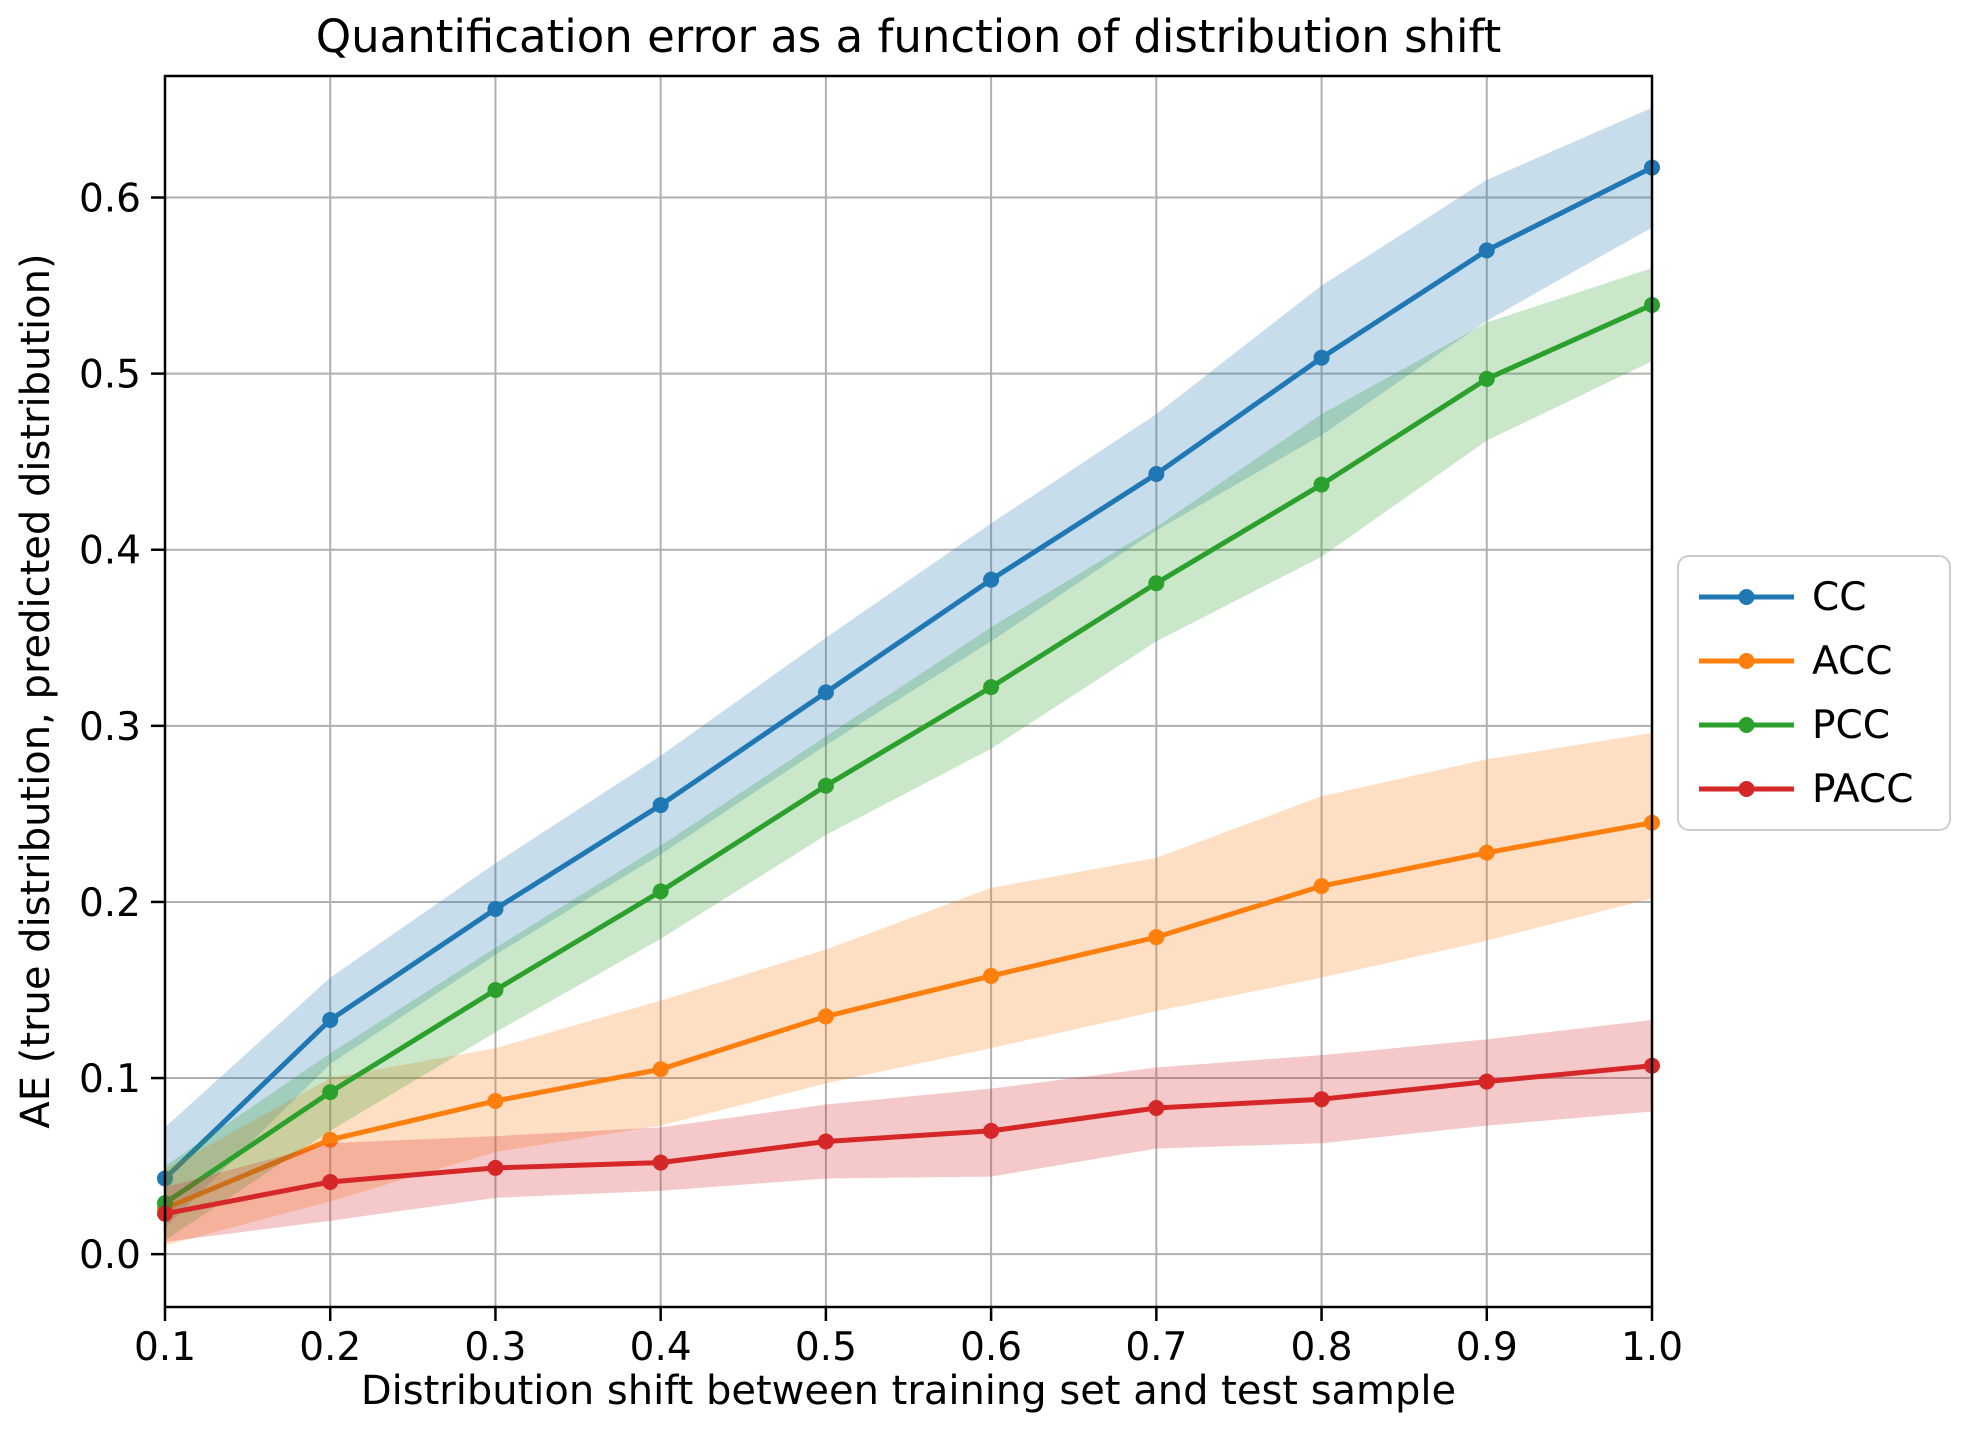 The image size is (1969, 1446). Describe the element at coordinates (495, 1347) in the screenshot. I see `x-tick-label: 0.3` at that location.